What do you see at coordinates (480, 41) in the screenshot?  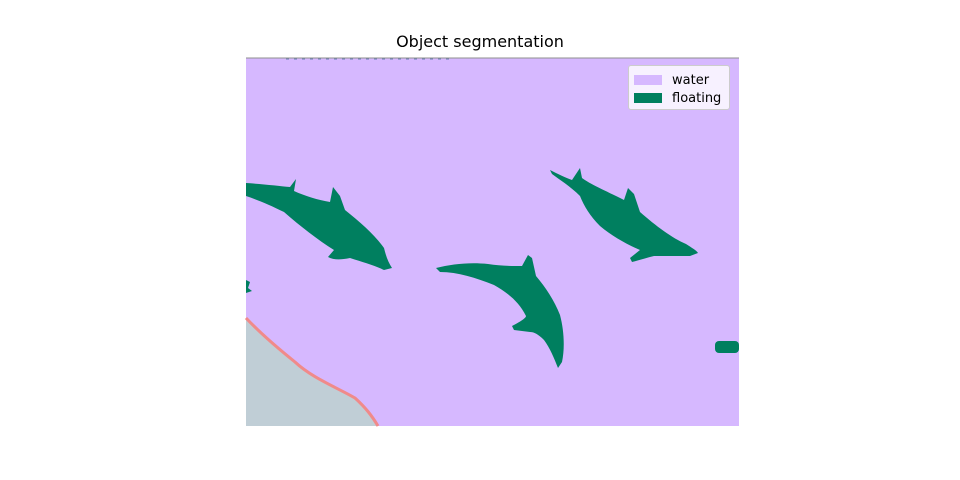 I see `figure-title: Object segmentation` at bounding box center [480, 41].